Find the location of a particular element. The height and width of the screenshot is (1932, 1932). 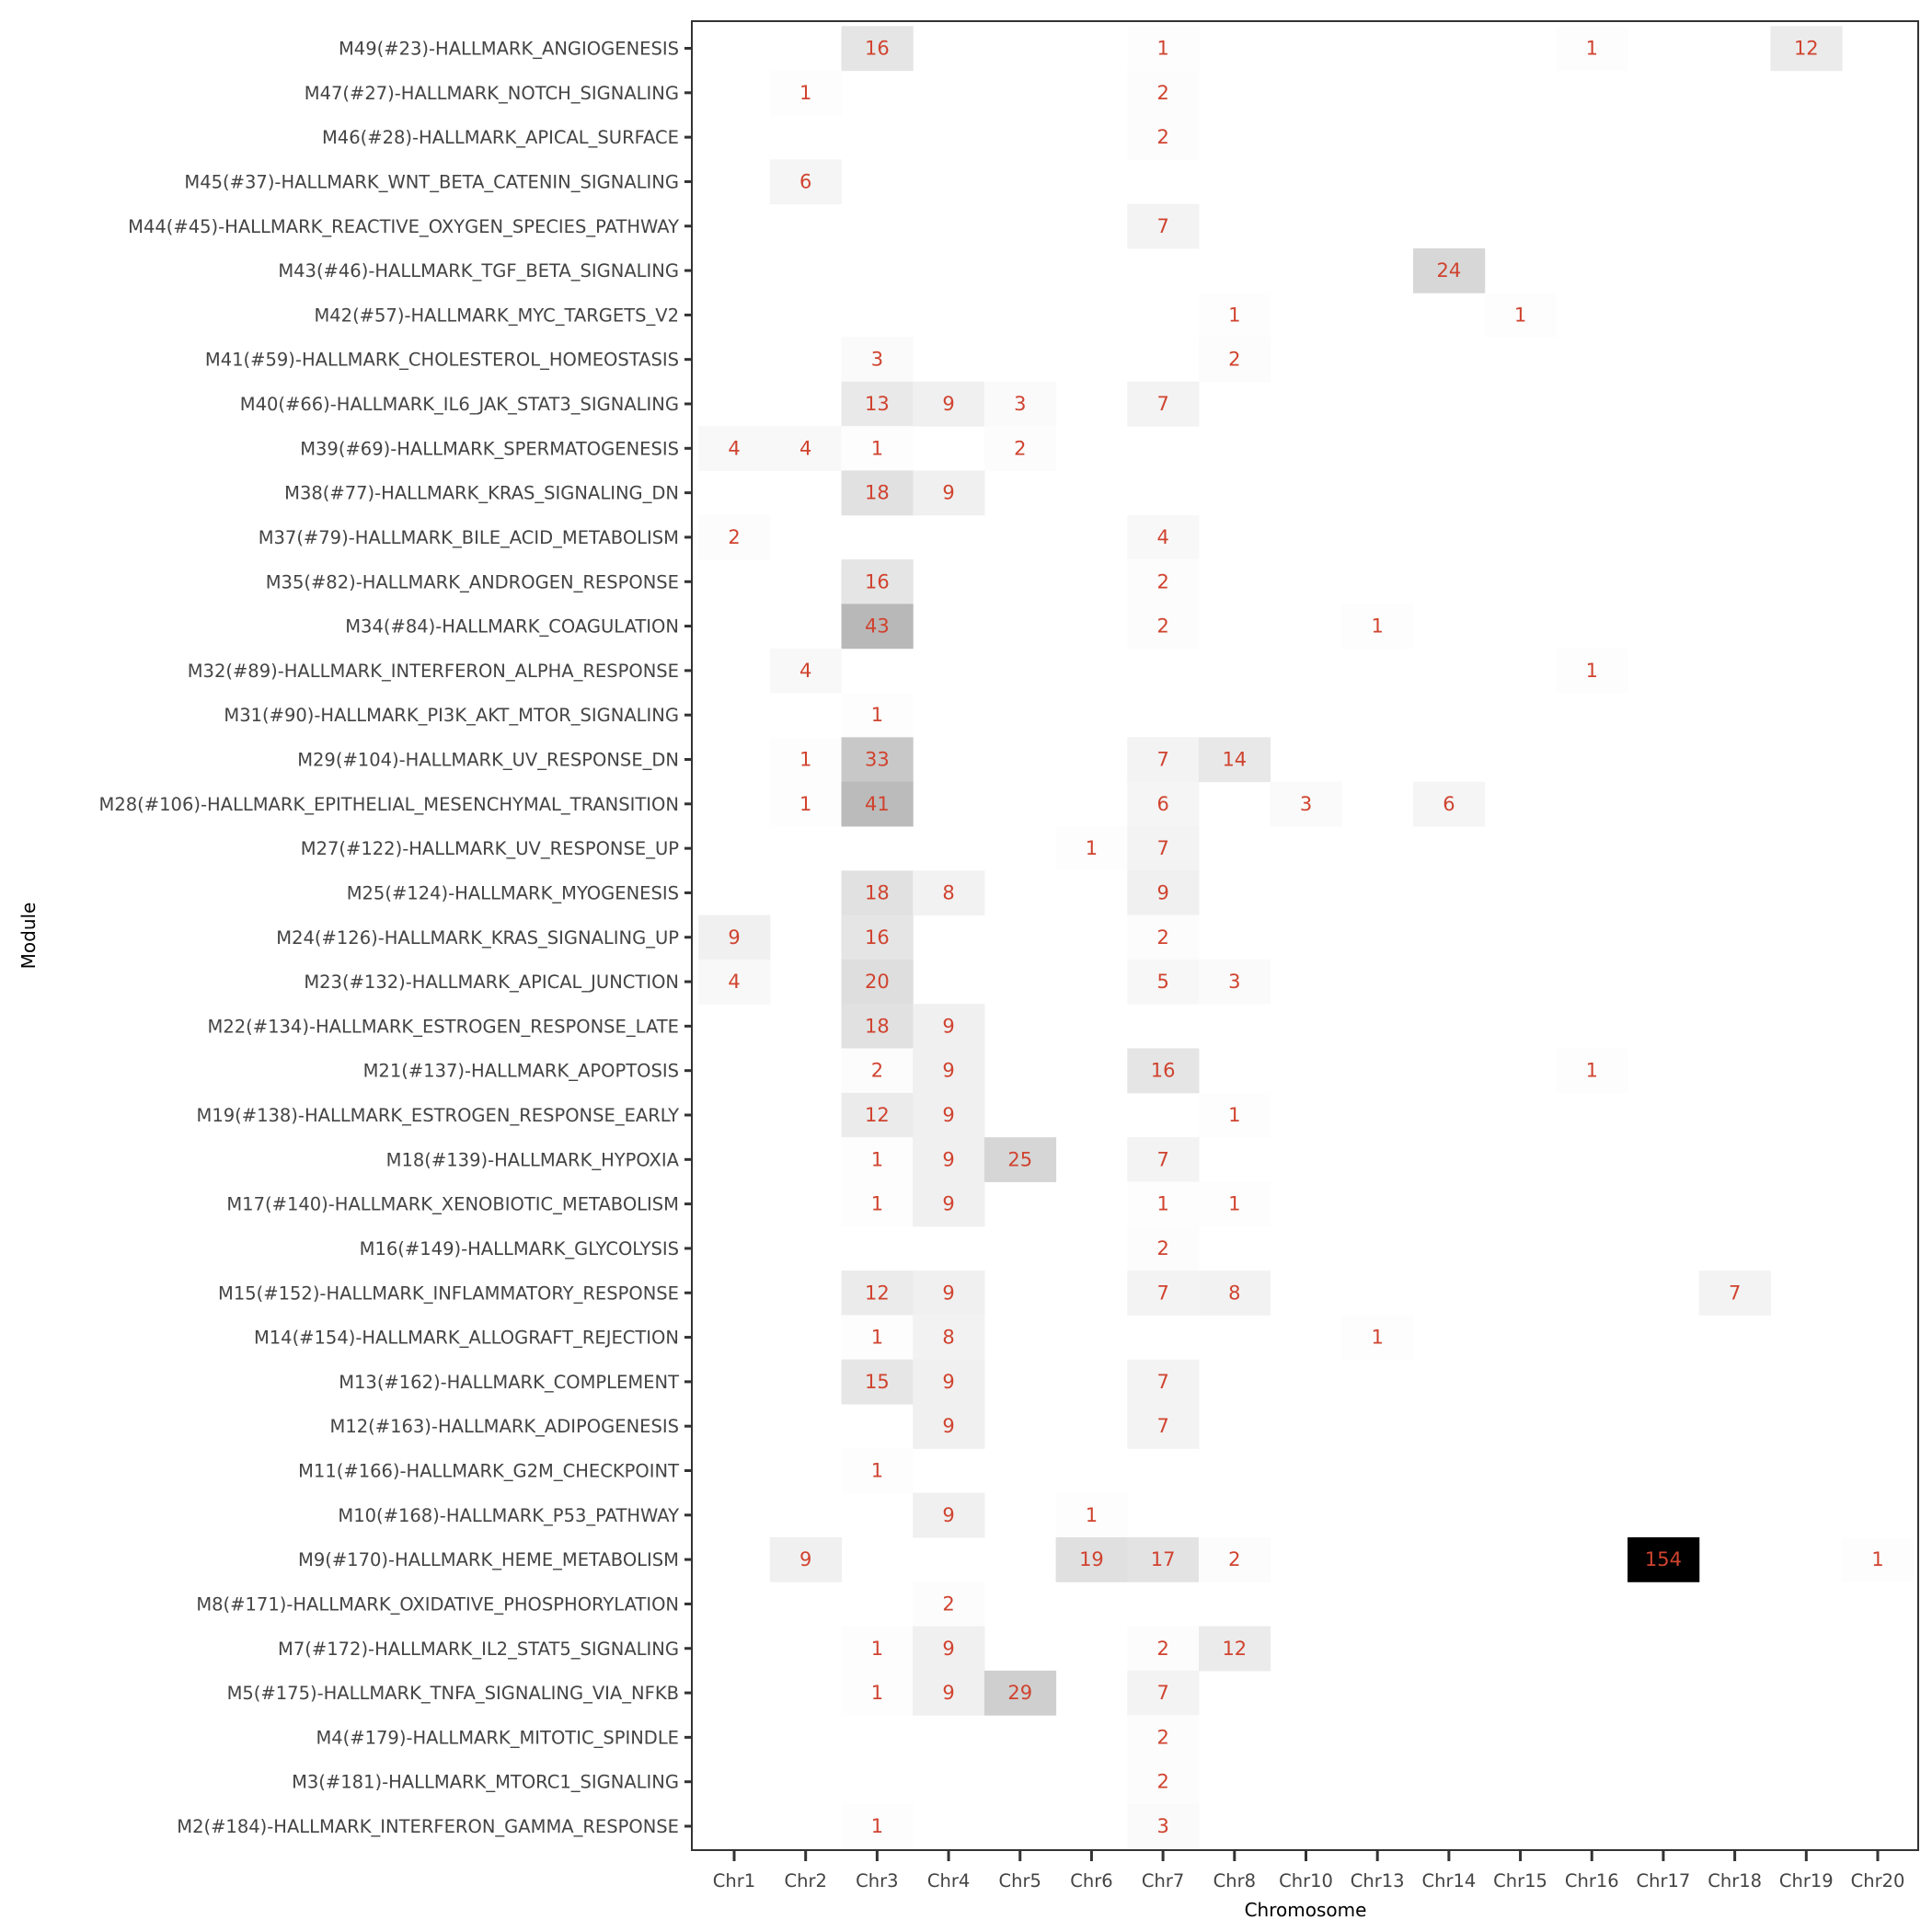

y-tick-label: M39(#69)-HALLMARK_SPERMATOGENESIS is located at coordinates (490, 448).